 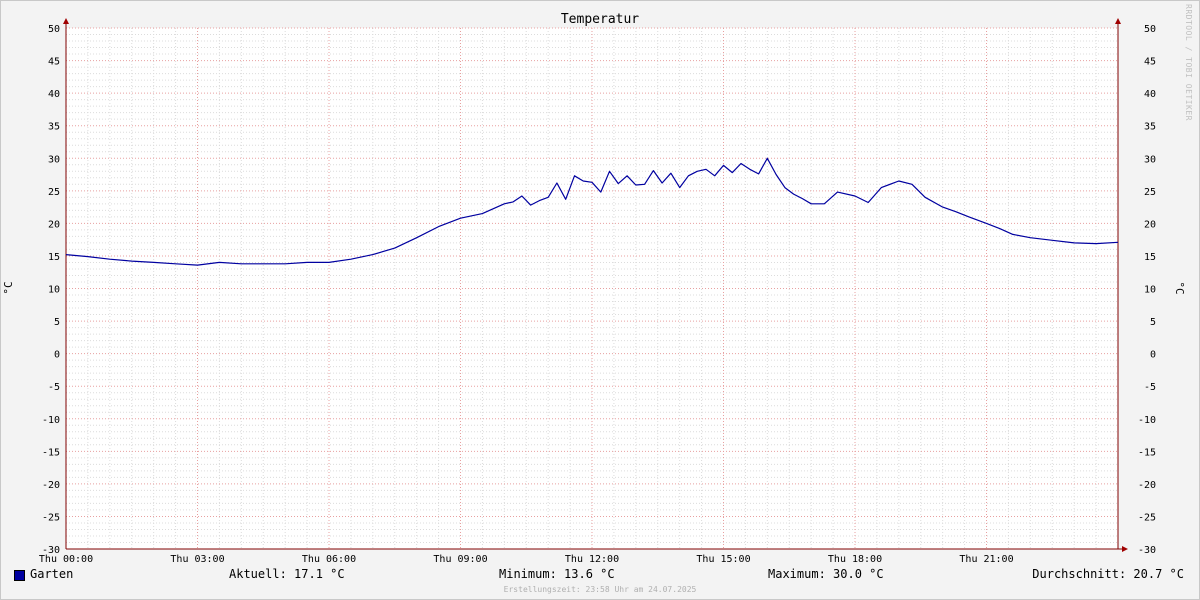 I want to click on y-axis-left-arrow, so click(x=66, y=21).